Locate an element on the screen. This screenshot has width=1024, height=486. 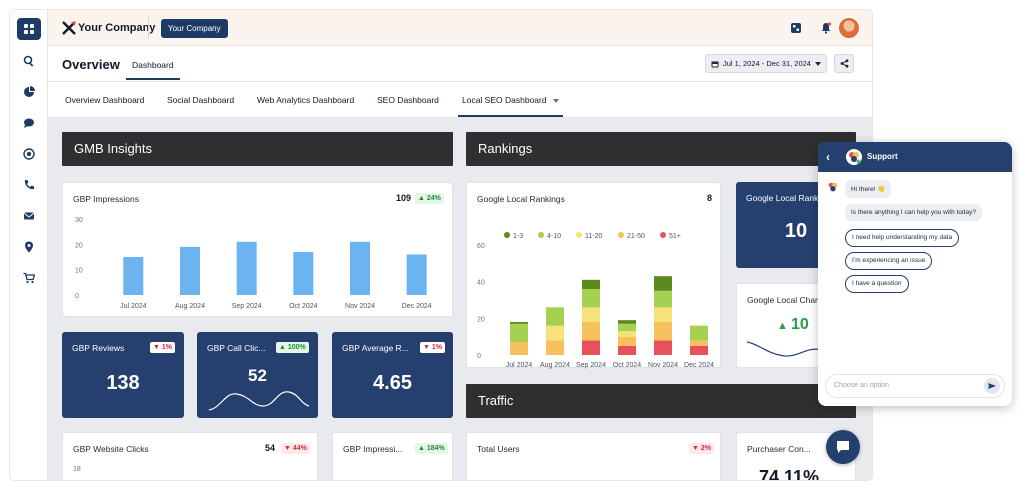
card-big-value: 4.65 is located at coordinates (392, 383).